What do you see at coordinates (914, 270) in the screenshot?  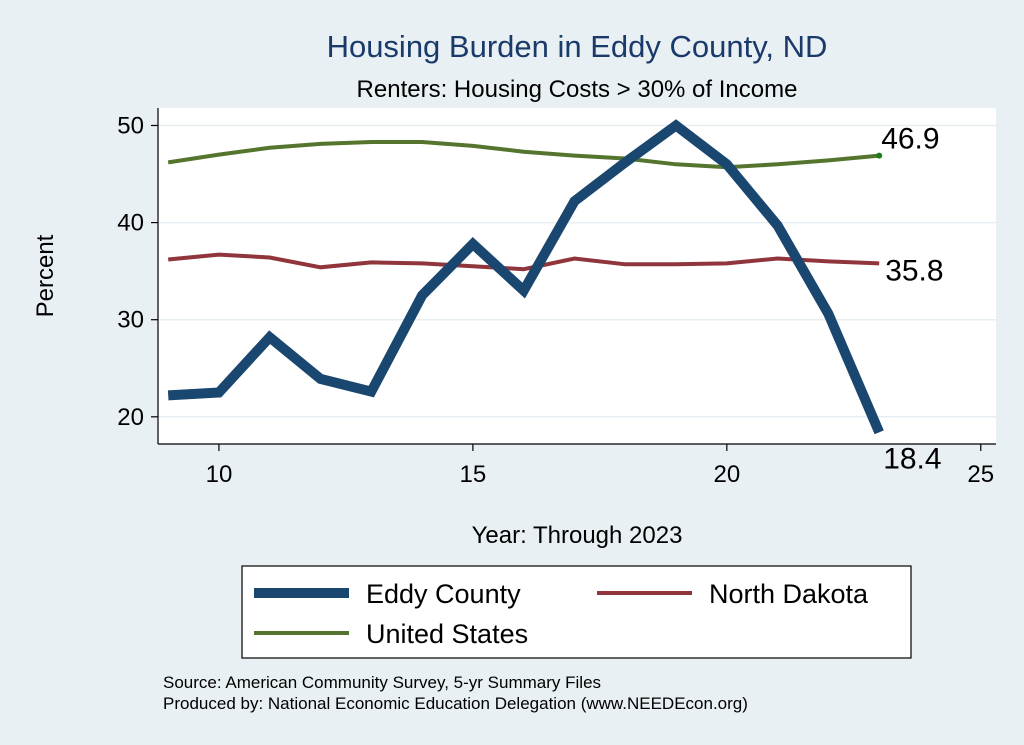 I see `end-label-north-dakota: 35.8` at bounding box center [914, 270].